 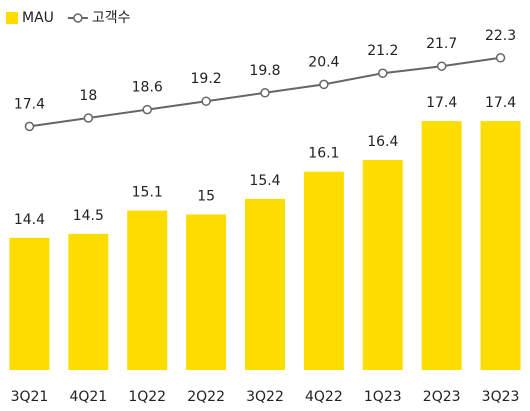 I want to click on line-value-label: 19.2, so click(x=206, y=79).